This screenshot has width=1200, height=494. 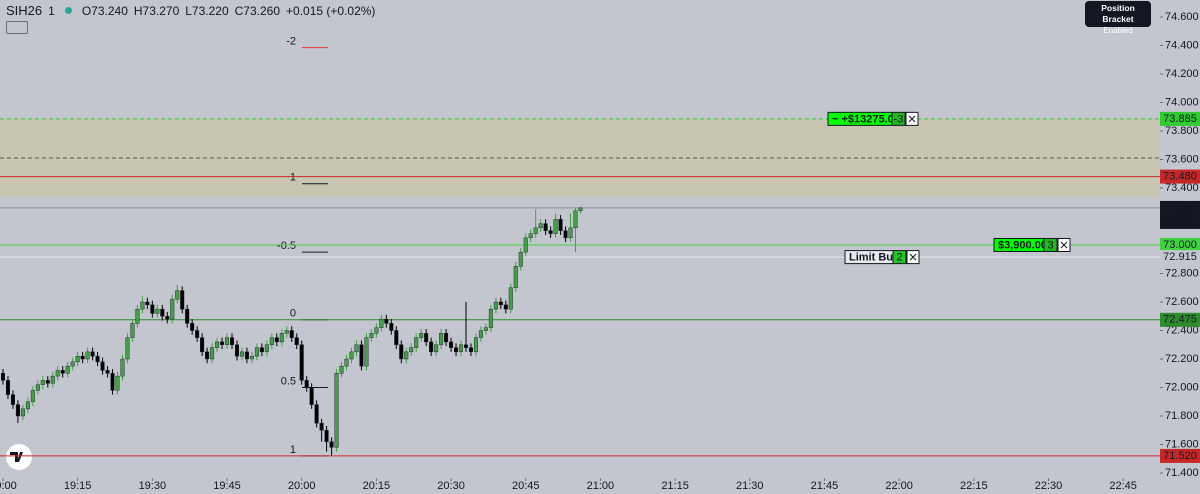 I want to click on y-tick-label: 72.400, so click(x=1182, y=330).